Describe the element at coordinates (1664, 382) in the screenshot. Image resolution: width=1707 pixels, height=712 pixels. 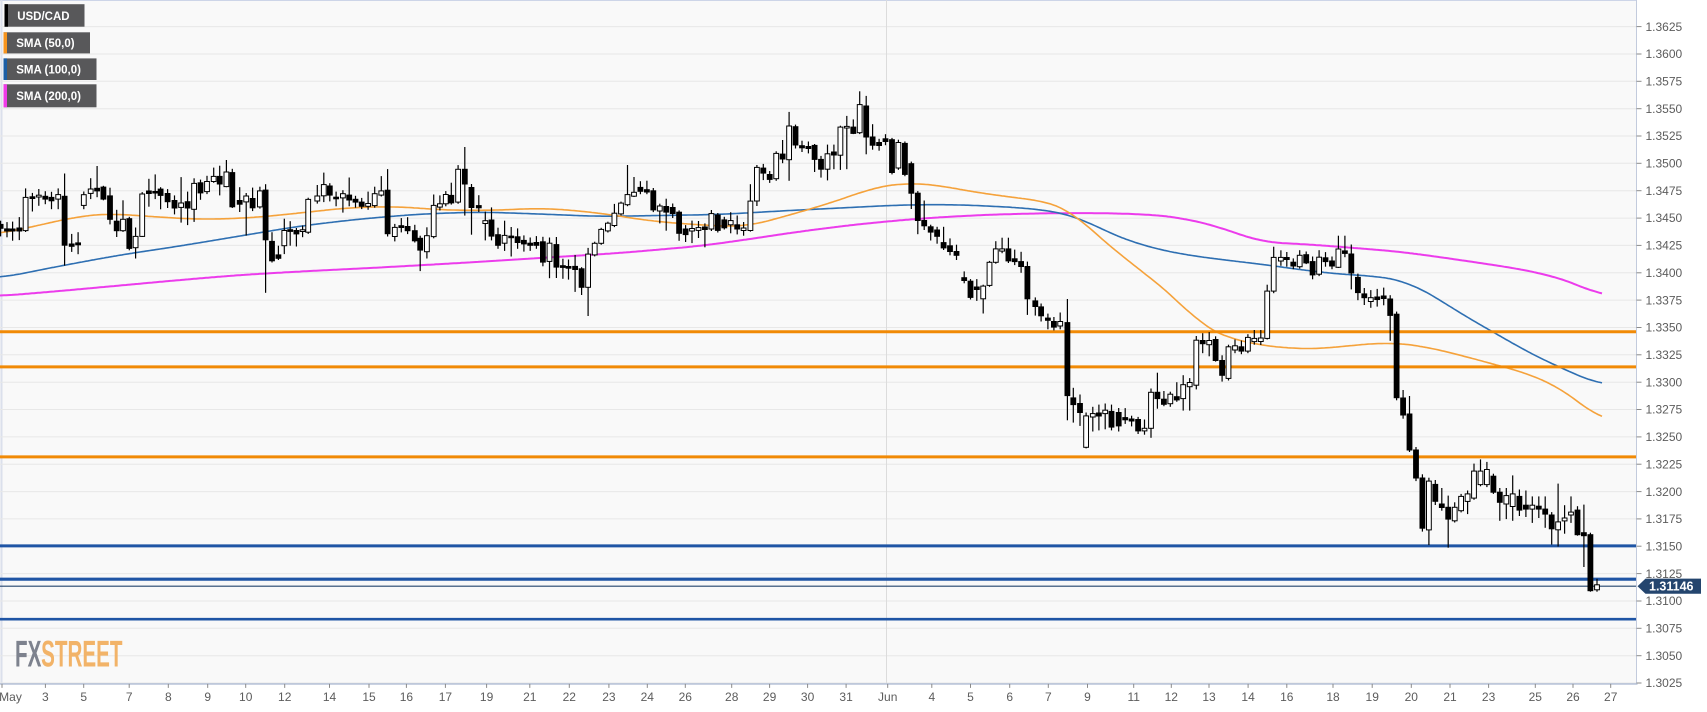
I see `svg-text: 1.3300` at that location.